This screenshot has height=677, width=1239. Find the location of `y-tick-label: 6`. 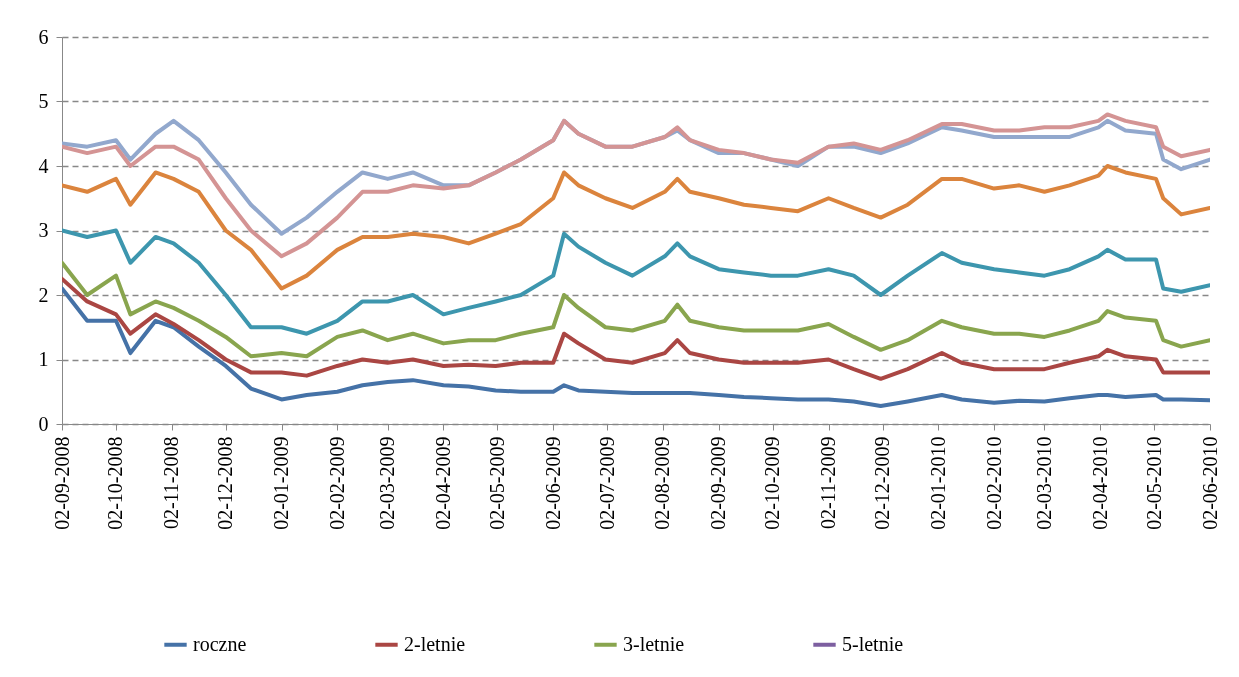

y-tick-label: 6 is located at coordinates (43, 36).